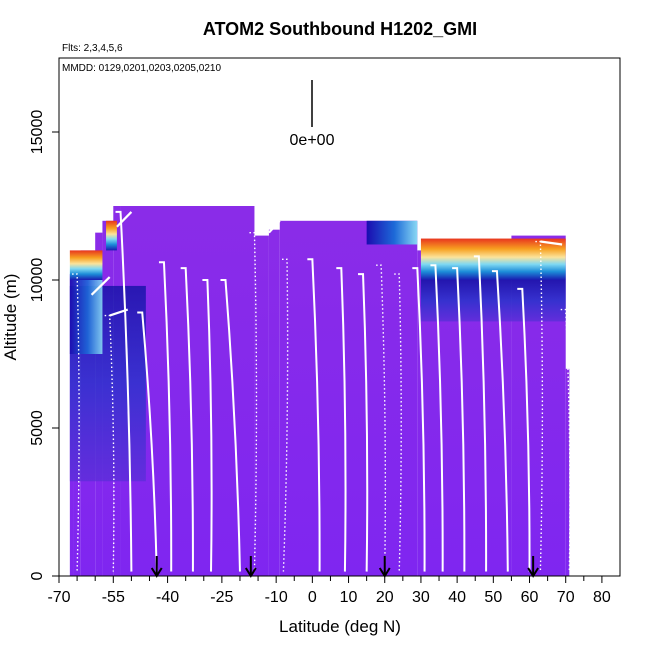  I want to click on cruise-legs, so click(326, 264).